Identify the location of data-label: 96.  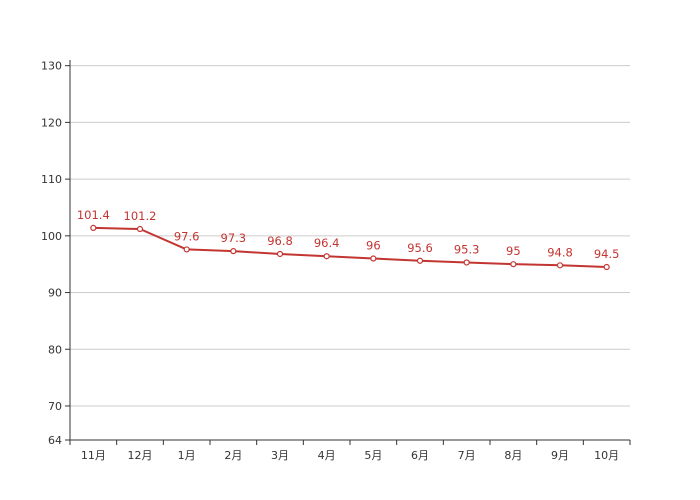
(373, 246).